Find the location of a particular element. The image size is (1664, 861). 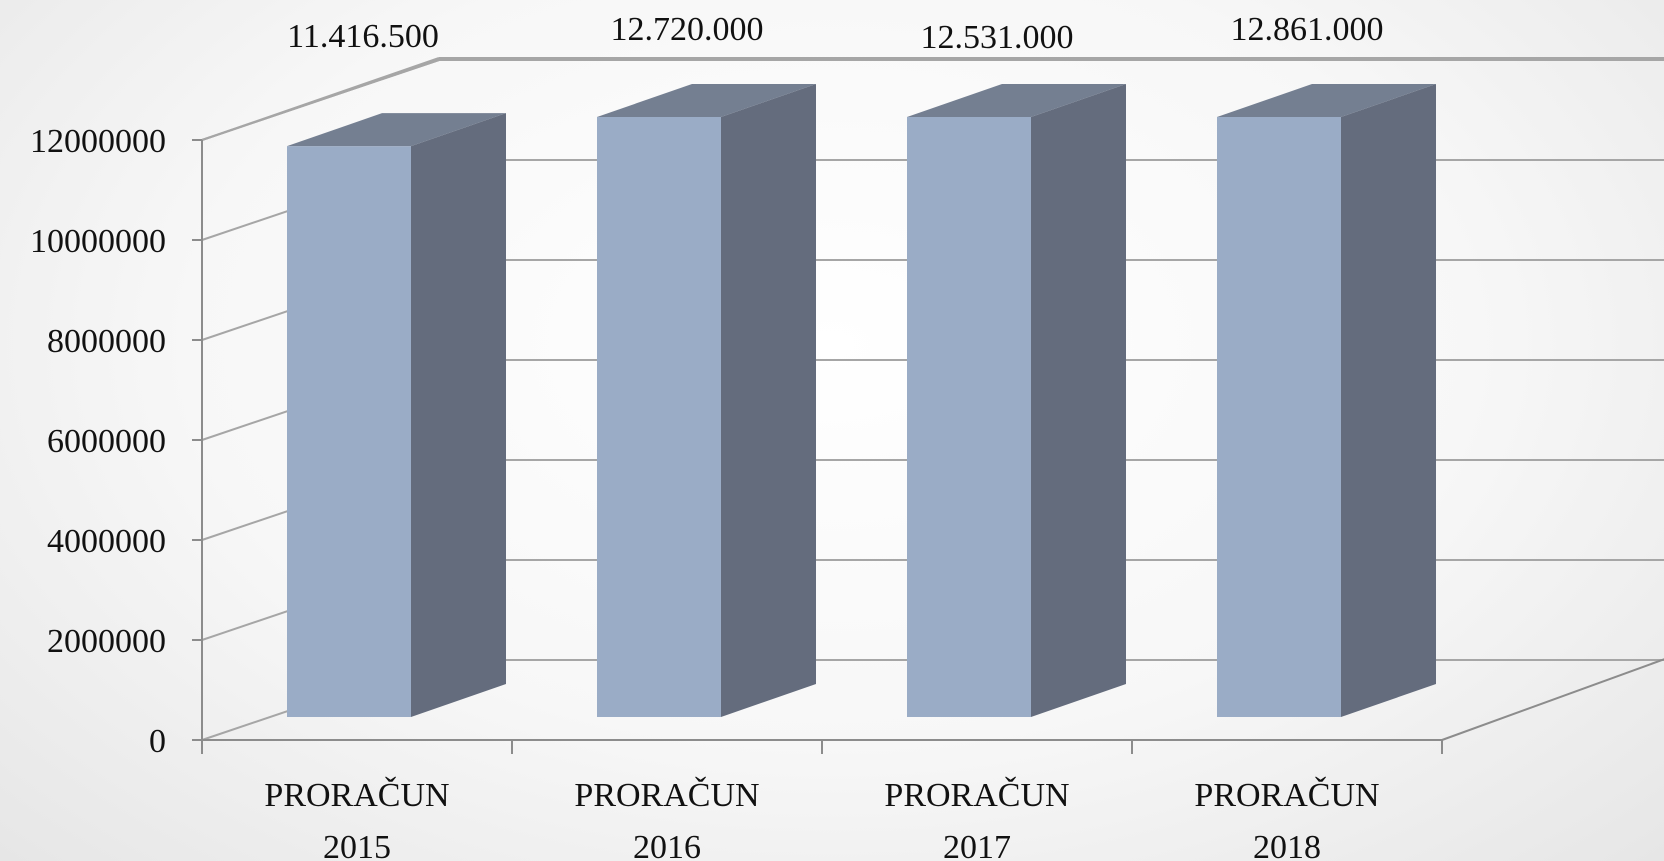

category-label: 2015 is located at coordinates (357, 845).